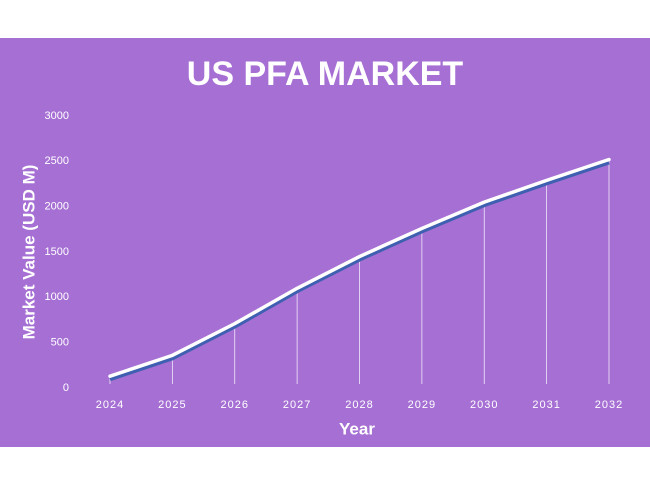 The image size is (650, 487). Describe the element at coordinates (297, 405) in the screenshot. I see `x-tick-label: 2027` at that location.